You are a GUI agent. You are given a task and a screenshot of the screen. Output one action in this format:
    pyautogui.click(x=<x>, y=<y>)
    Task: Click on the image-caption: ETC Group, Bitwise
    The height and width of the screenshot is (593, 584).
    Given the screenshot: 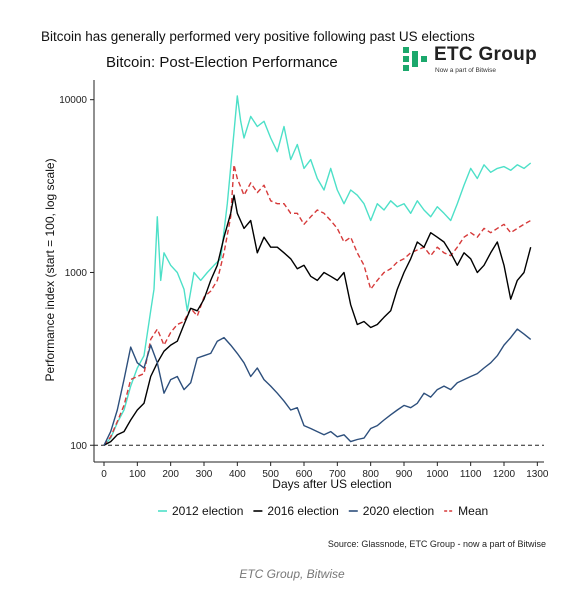 What is the action you would take?
    pyautogui.click(x=292, y=574)
    